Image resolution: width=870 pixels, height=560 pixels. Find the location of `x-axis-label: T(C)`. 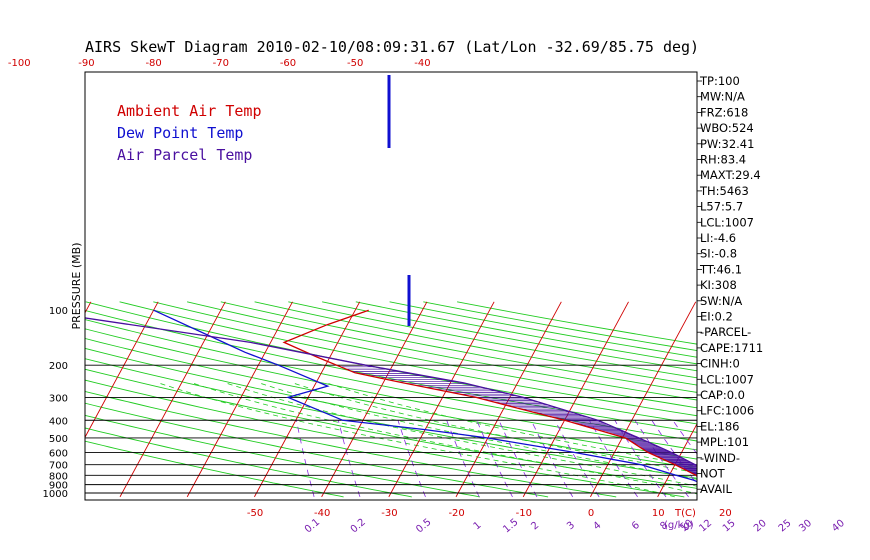

x-axis-label: T(C) is located at coordinates (685, 513).